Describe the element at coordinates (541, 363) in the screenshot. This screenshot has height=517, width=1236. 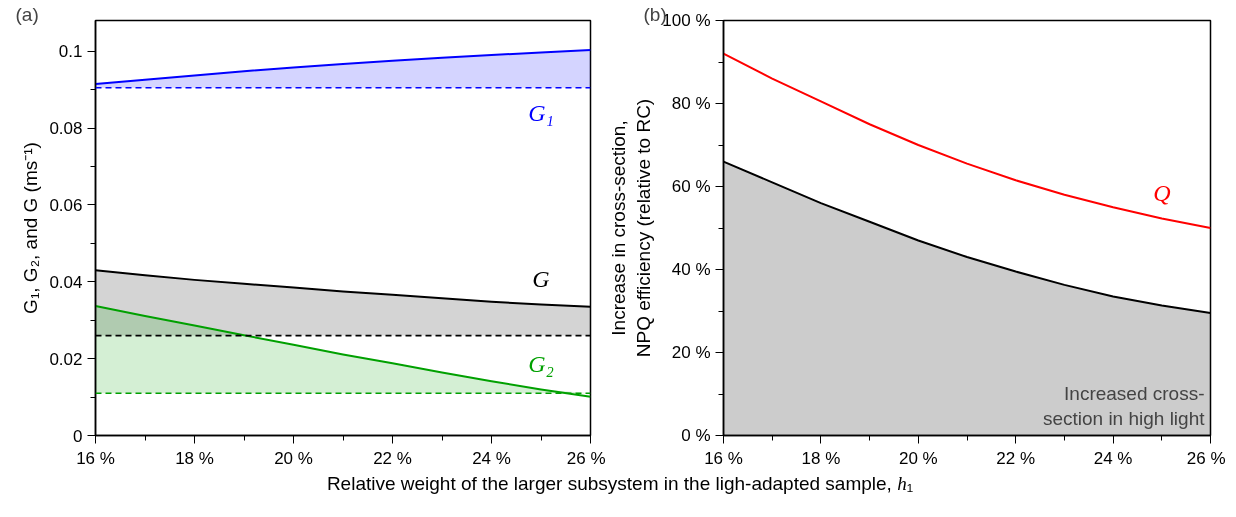
I see `series-label: G₂` at that location.